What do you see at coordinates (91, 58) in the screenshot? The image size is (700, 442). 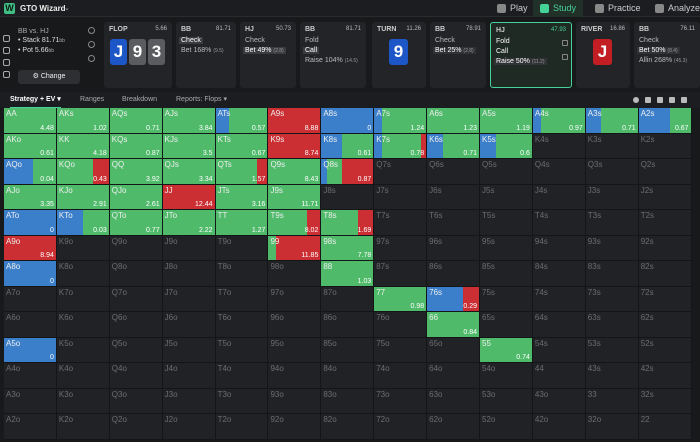 I see `brush-icon` at bounding box center [91, 58].